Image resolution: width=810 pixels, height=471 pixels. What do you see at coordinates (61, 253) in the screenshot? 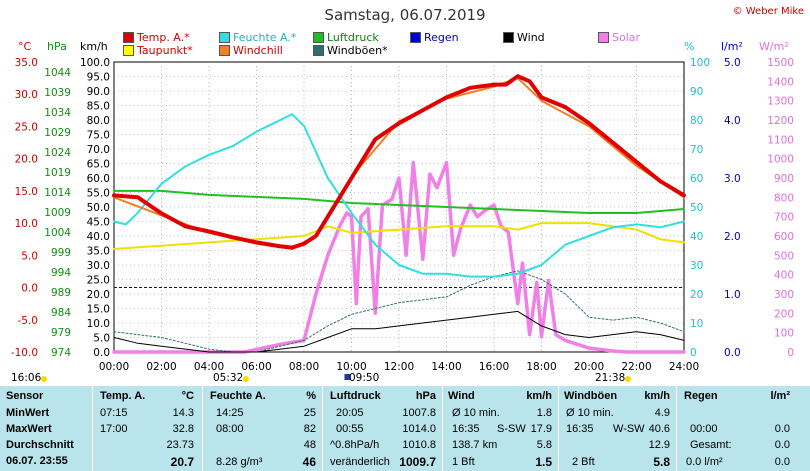
I see `pressure-tick-label: 999` at bounding box center [61, 253].